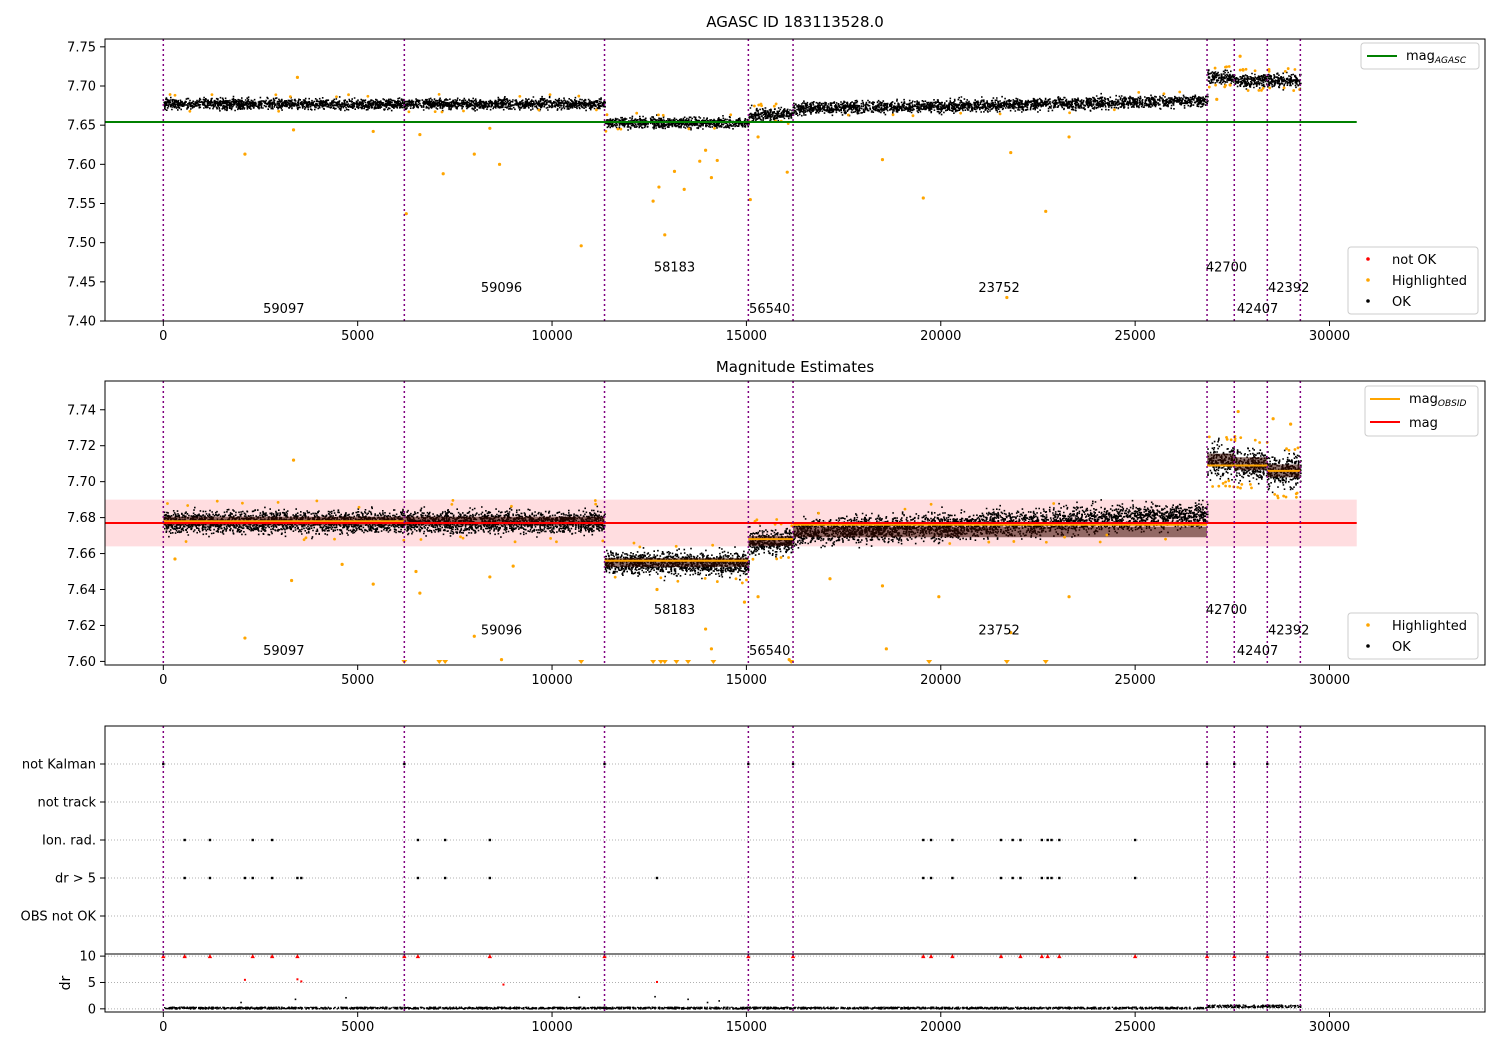 This screenshot has height=1050, width=1500. I want to click on agasc-obsid-label: 59097, so click(283, 309).